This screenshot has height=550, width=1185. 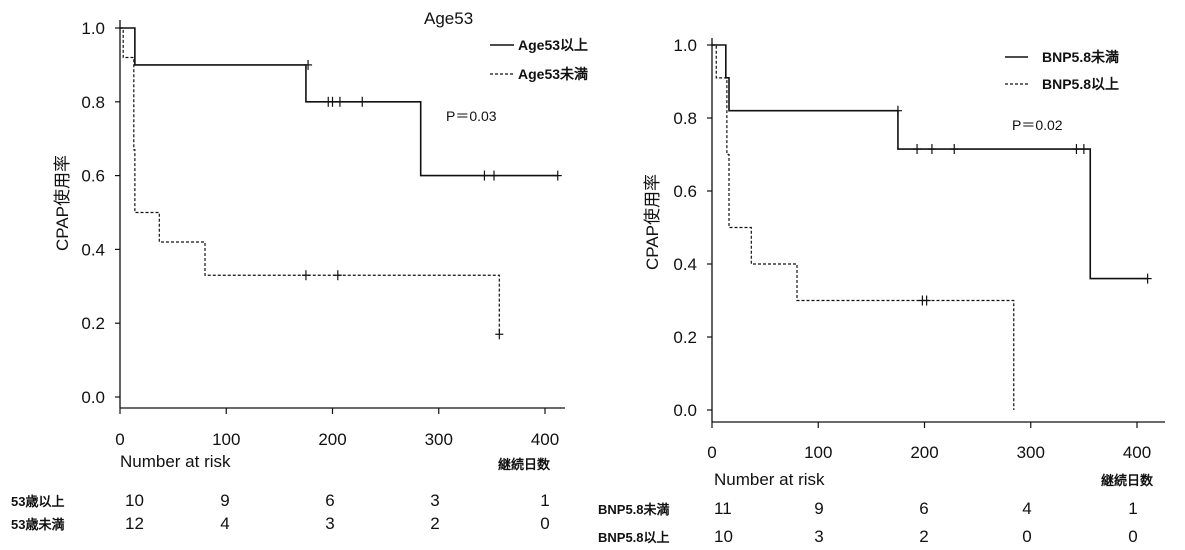 What do you see at coordinates (926, 522) in the screenshot?
I see `right-risk-values: 11 9 6 4 1 10 3 2 0 0` at bounding box center [926, 522].